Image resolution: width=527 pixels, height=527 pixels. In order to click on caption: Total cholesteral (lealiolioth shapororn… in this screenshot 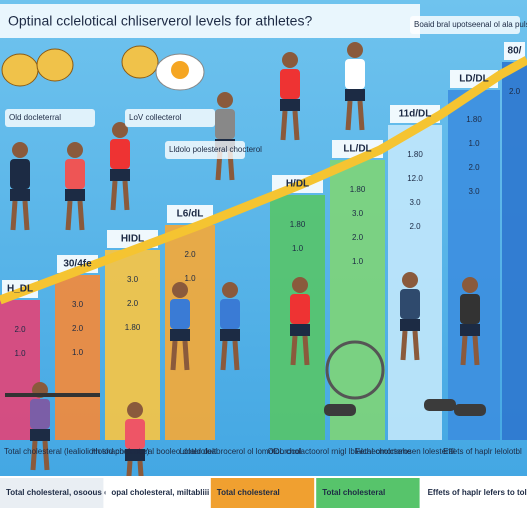, I will do `click(77, 451)`.